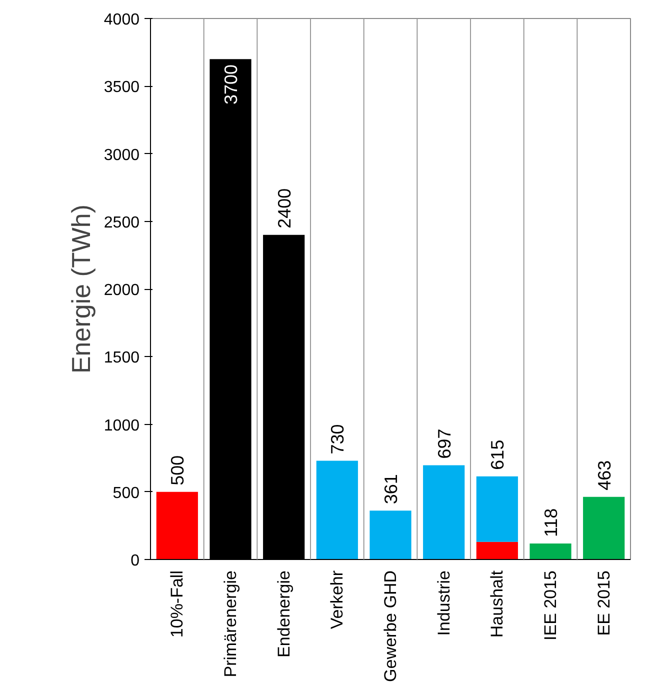 The image size is (646, 684). I want to click on total-label: 500, so click(178, 470).